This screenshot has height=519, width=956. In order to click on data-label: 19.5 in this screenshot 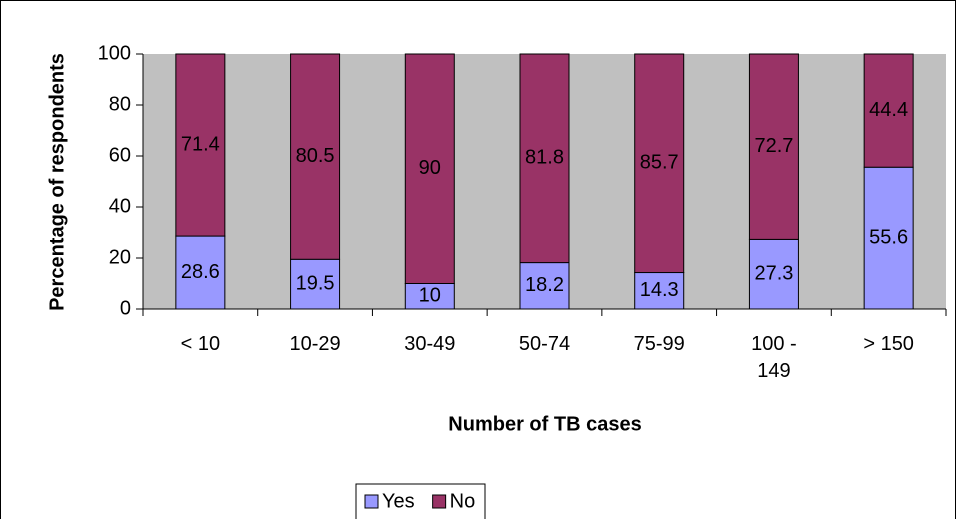, I will do `click(315, 283)`.